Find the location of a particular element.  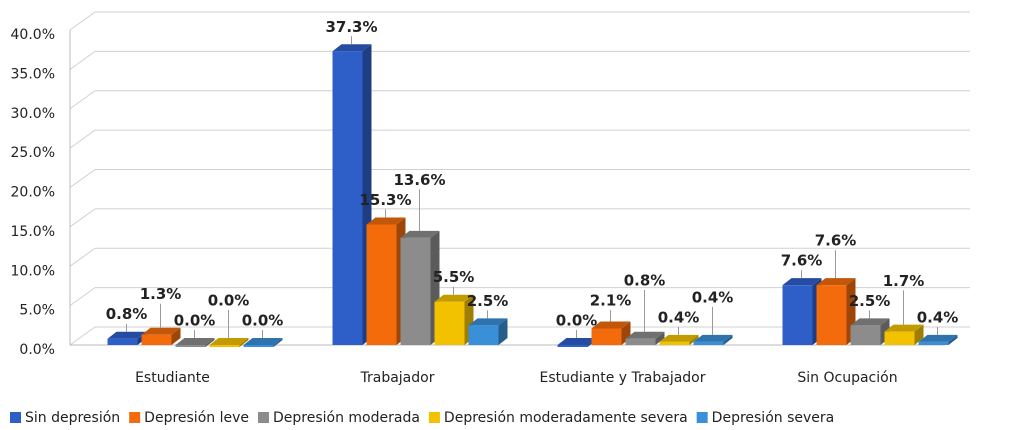

legend-label: Depresión moderada is located at coordinates (346, 418).